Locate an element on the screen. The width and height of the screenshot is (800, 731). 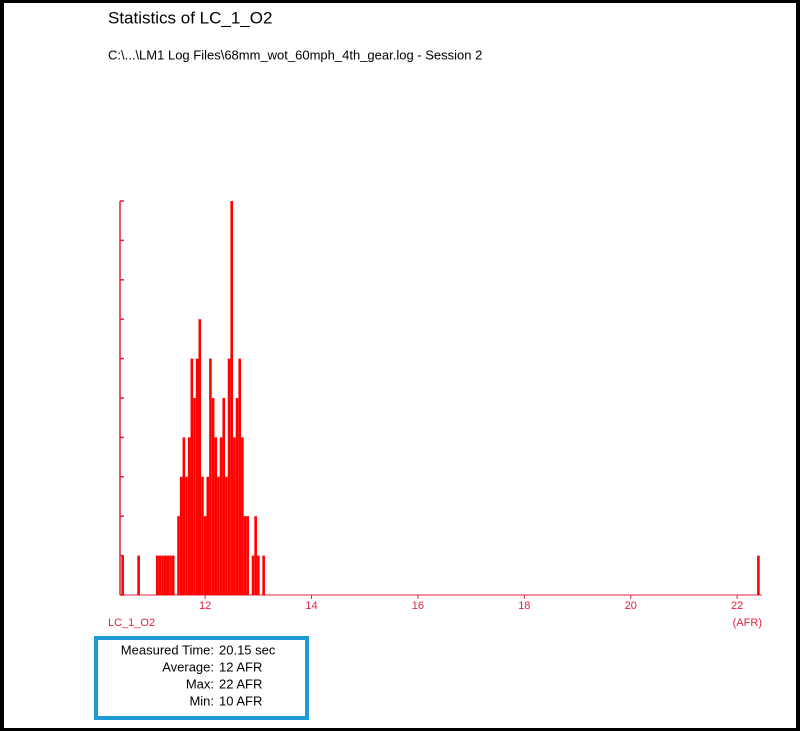
stat-label: Max: is located at coordinates (200, 683).